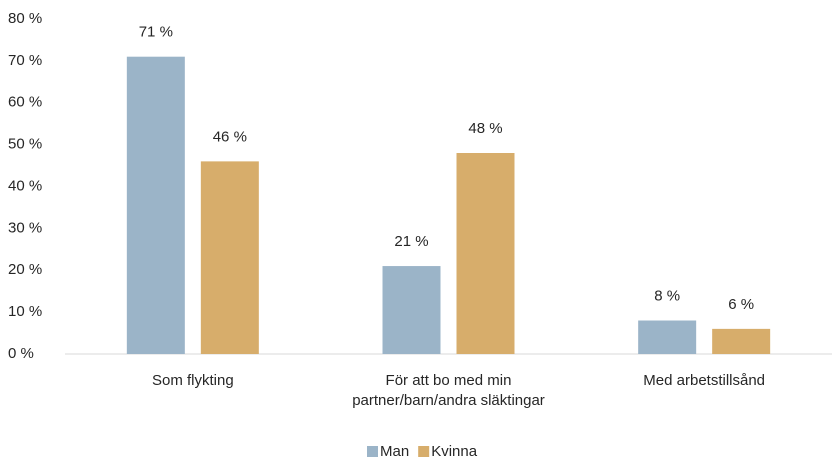 Image resolution: width=832 pixels, height=465 pixels. Describe the element at coordinates (156, 32) in the screenshot. I see `value-label: 71 %` at that location.